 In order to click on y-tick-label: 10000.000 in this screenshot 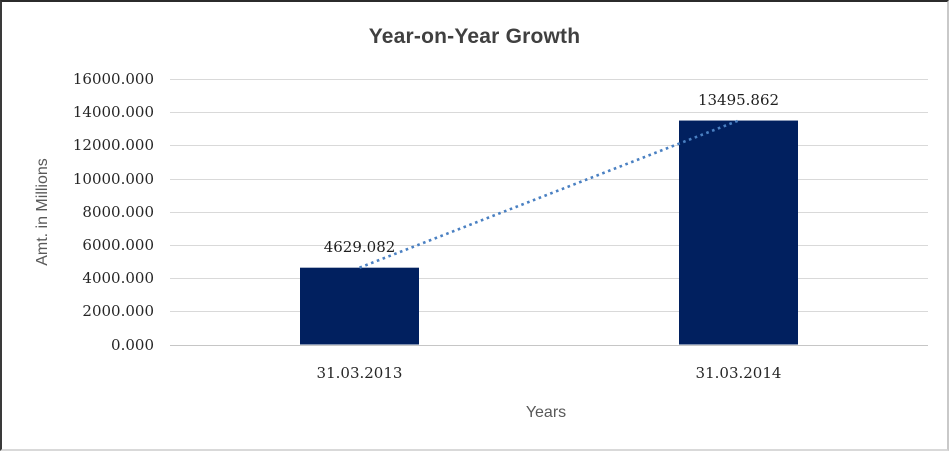, I will do `click(113, 178)`.